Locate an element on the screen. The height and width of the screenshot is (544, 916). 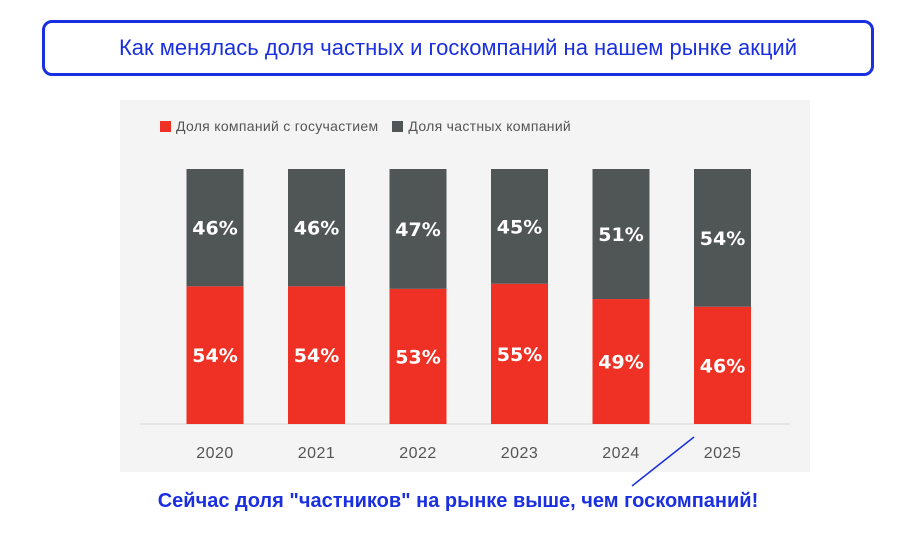
x-tick-label-2025: 2025 is located at coordinates (723, 453).